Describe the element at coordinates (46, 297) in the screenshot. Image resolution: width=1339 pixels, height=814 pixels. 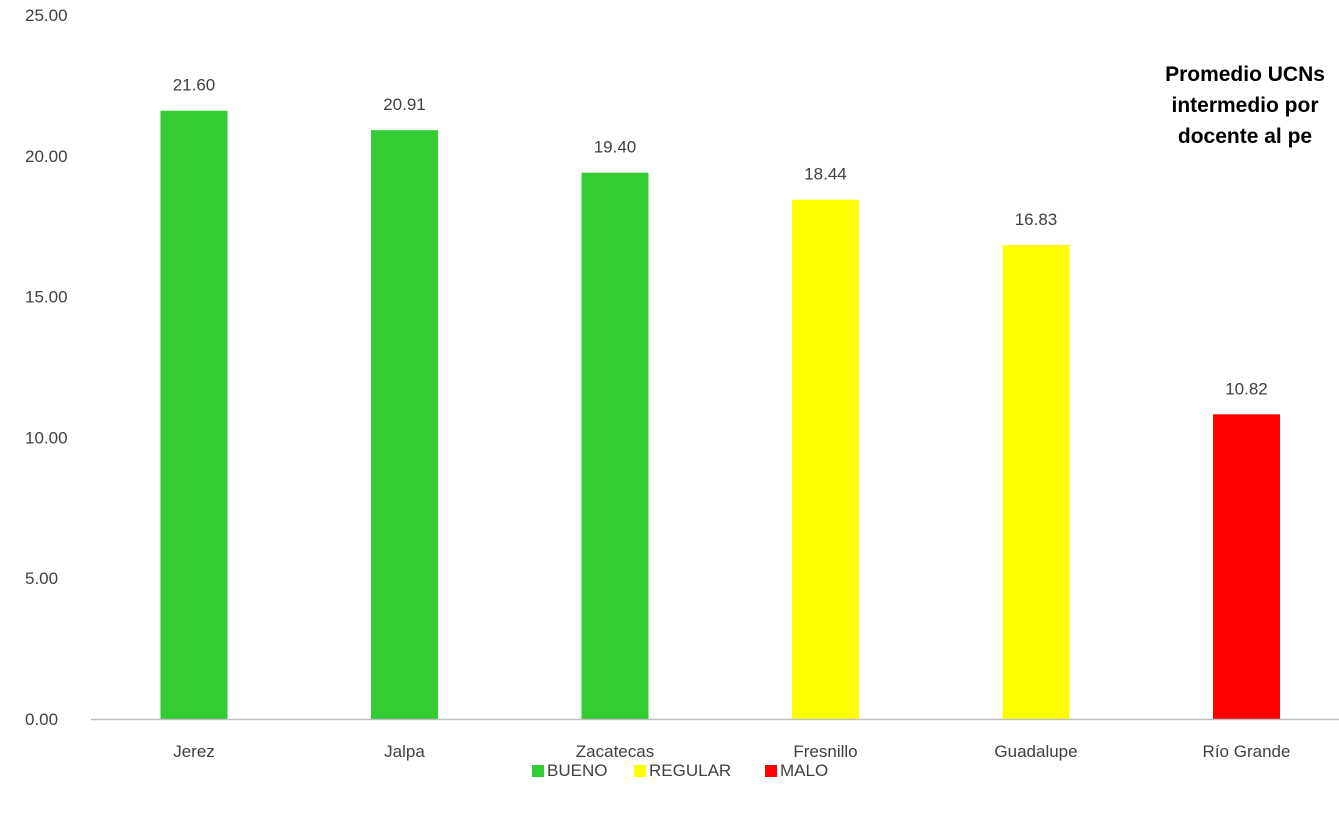
I see `y-tick-label: 15.00` at that location.